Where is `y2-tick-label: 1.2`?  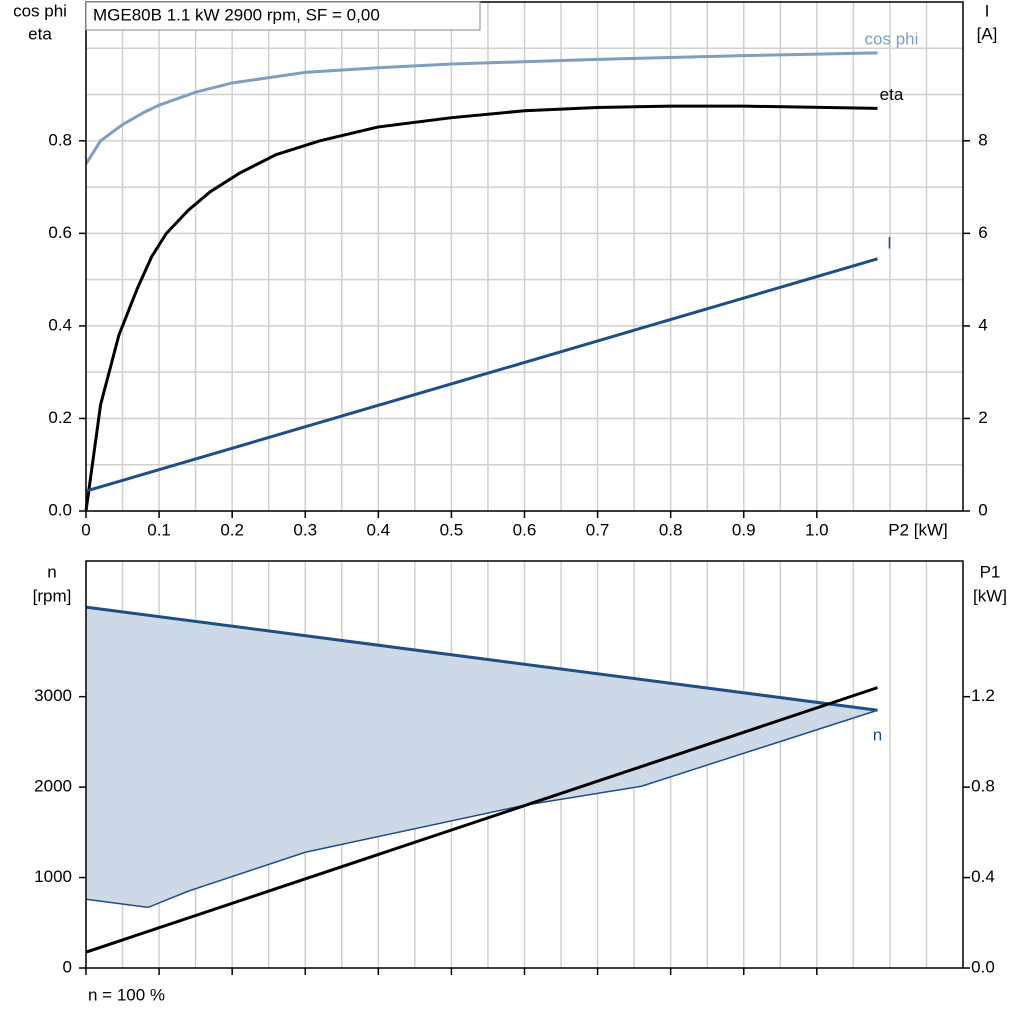
y2-tick-label: 1.2 is located at coordinates (983, 695).